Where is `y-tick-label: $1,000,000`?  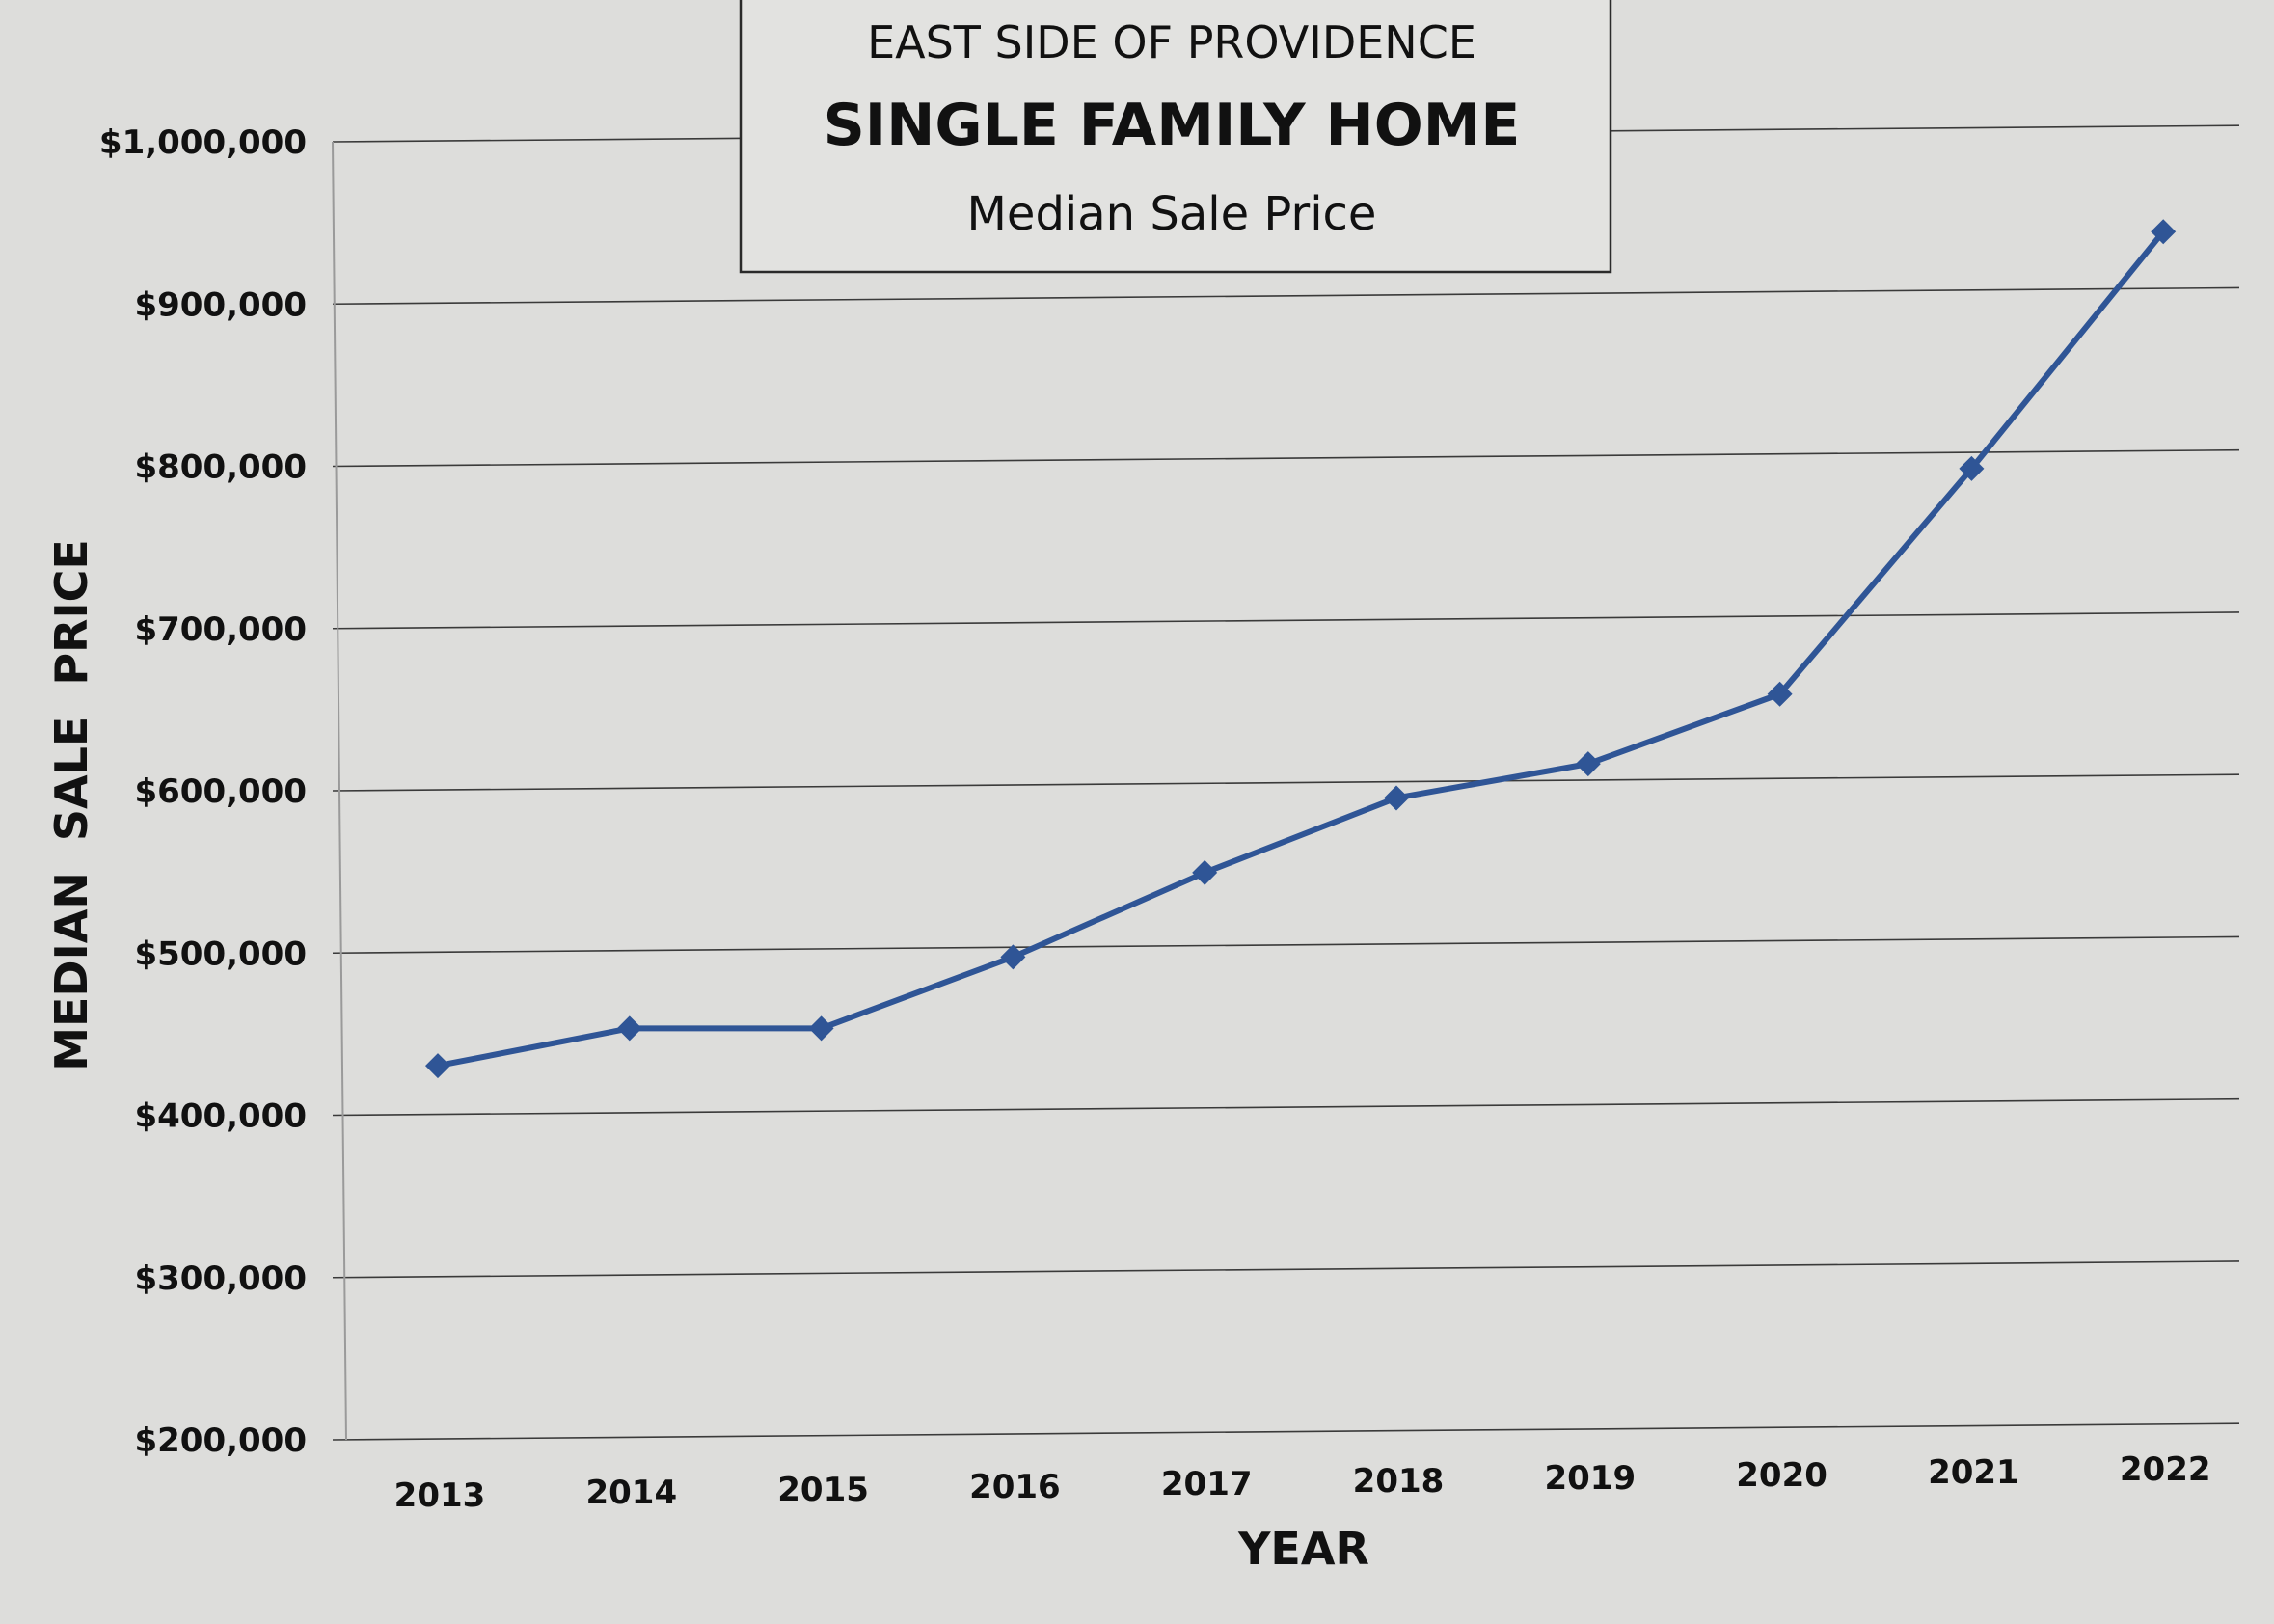
y-tick-label: $1,000,000 is located at coordinates (203, 142).